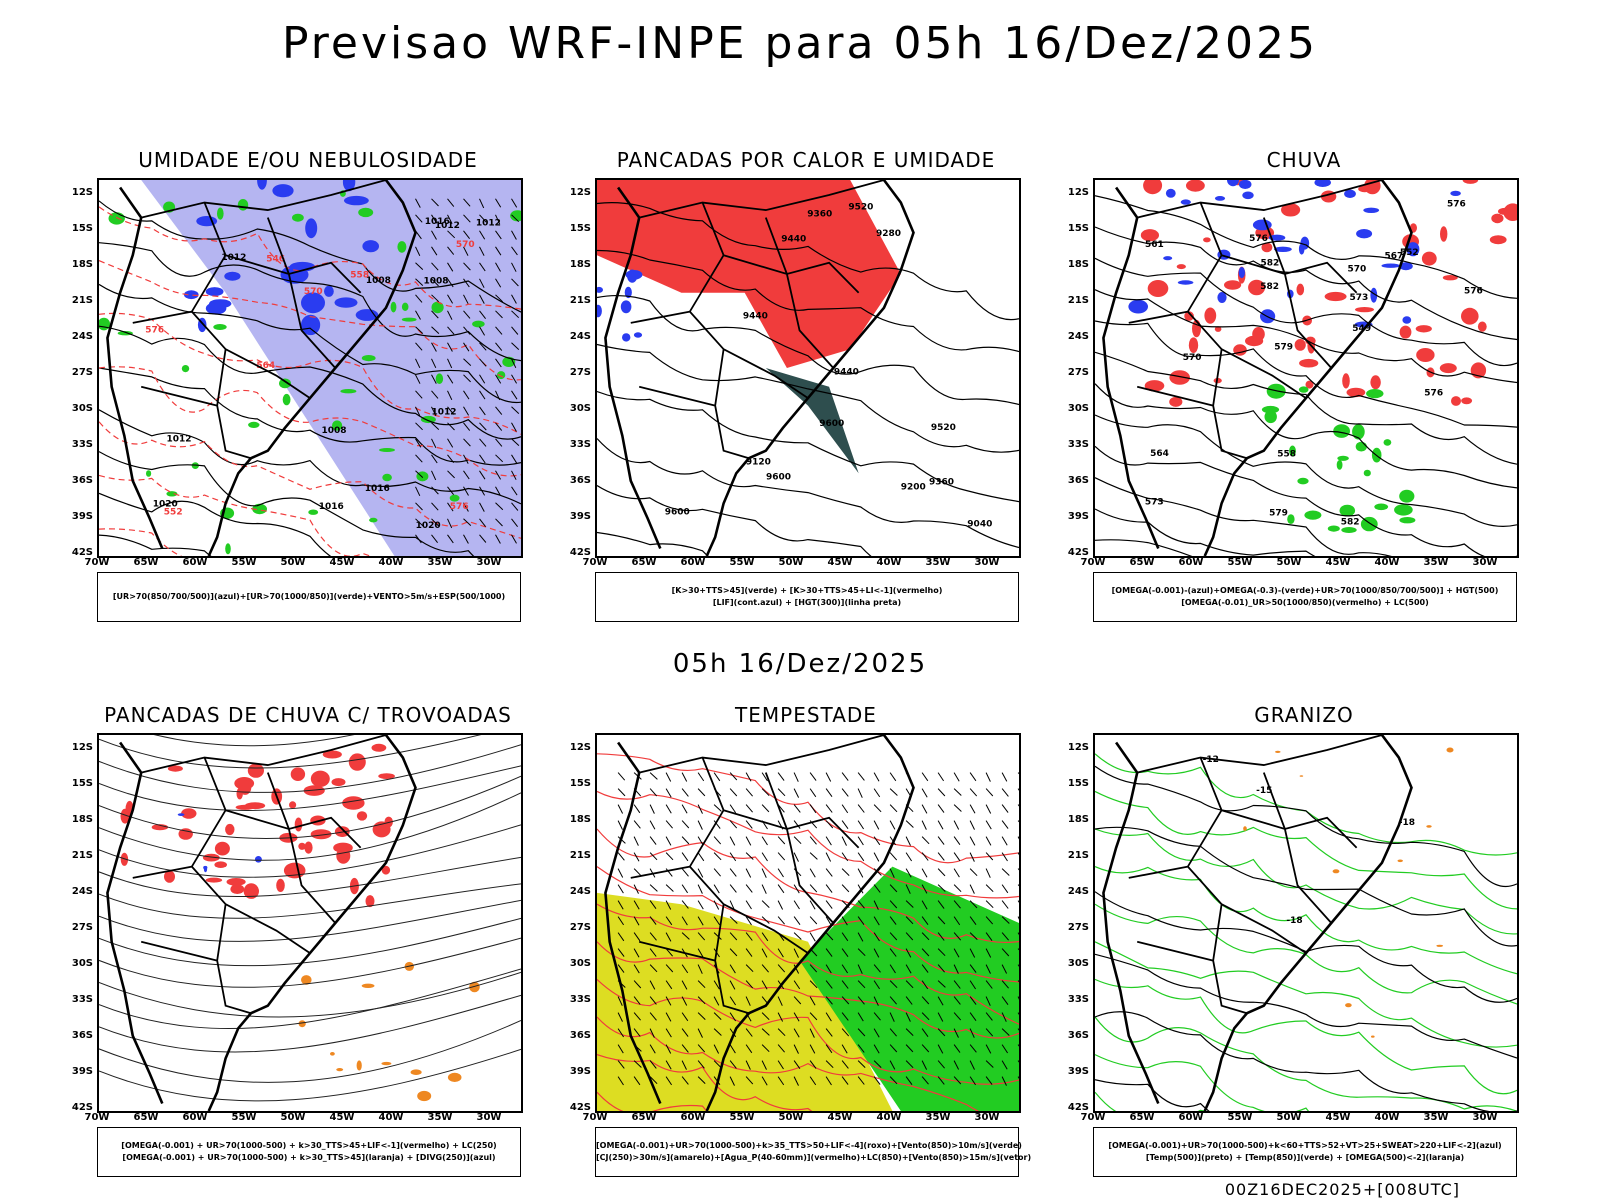 This screenshot has height=1200, width=1600. Describe the element at coordinates (979, 525) in the screenshot. I see `contour-label: 9040` at that location.